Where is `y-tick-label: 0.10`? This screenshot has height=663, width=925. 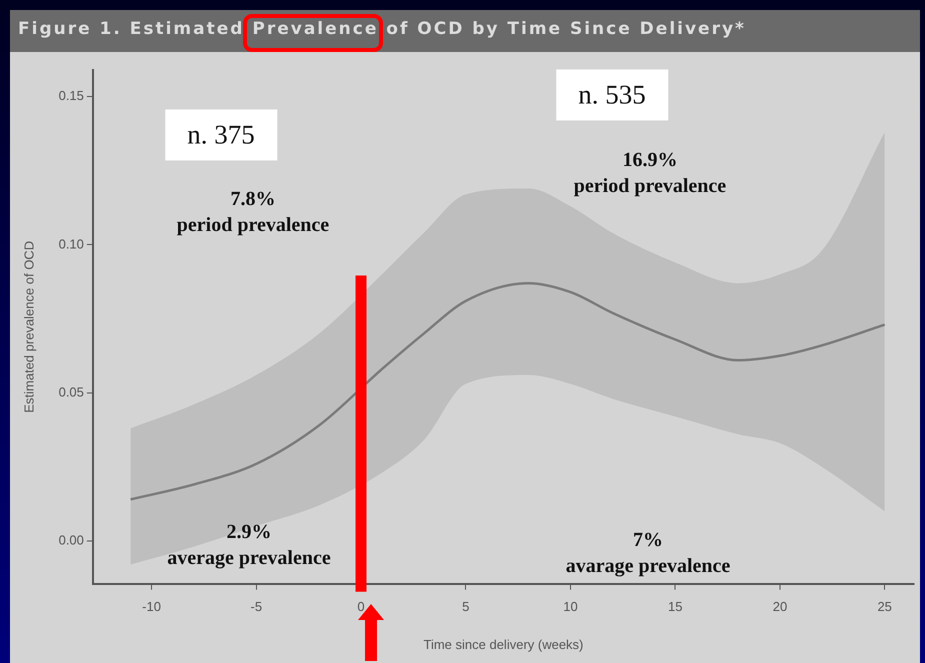
y-tick-label: 0.10 is located at coordinates (71, 244).